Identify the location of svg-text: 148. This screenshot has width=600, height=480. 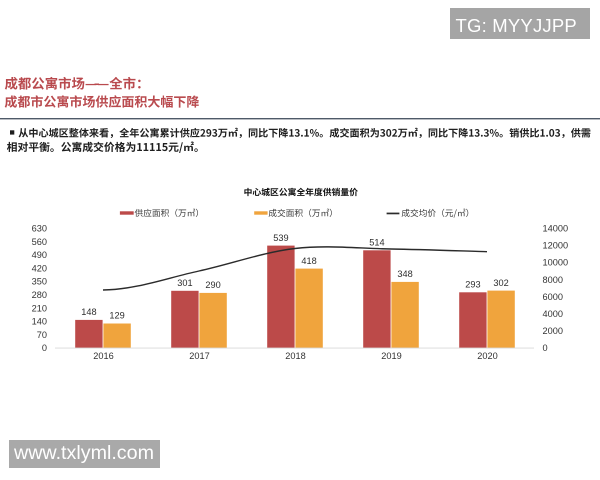
(88, 312).